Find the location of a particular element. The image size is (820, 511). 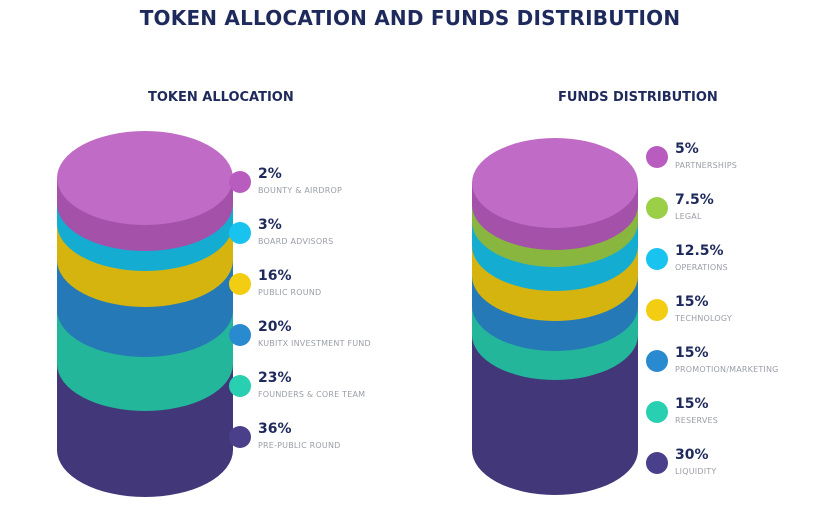

legend-label: BOUNTY & AIRDROP is located at coordinates (300, 190).